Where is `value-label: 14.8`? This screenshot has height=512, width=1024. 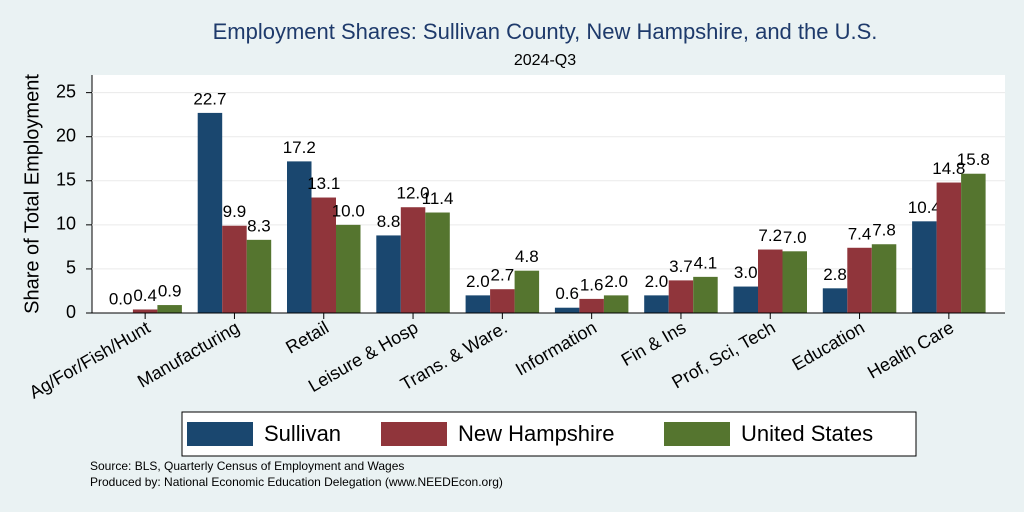
value-label: 14.8 is located at coordinates (948, 168).